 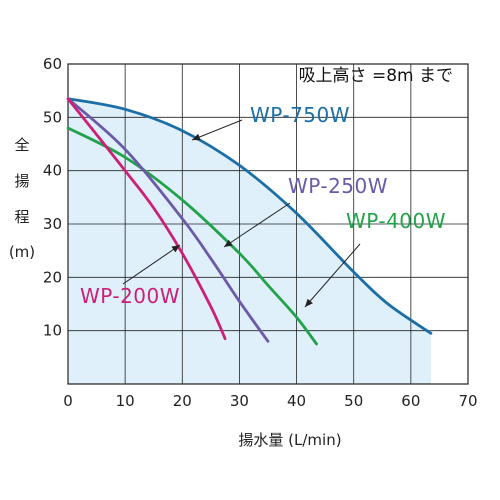 I want to click on y-tick-label: 60, so click(x=52, y=64).